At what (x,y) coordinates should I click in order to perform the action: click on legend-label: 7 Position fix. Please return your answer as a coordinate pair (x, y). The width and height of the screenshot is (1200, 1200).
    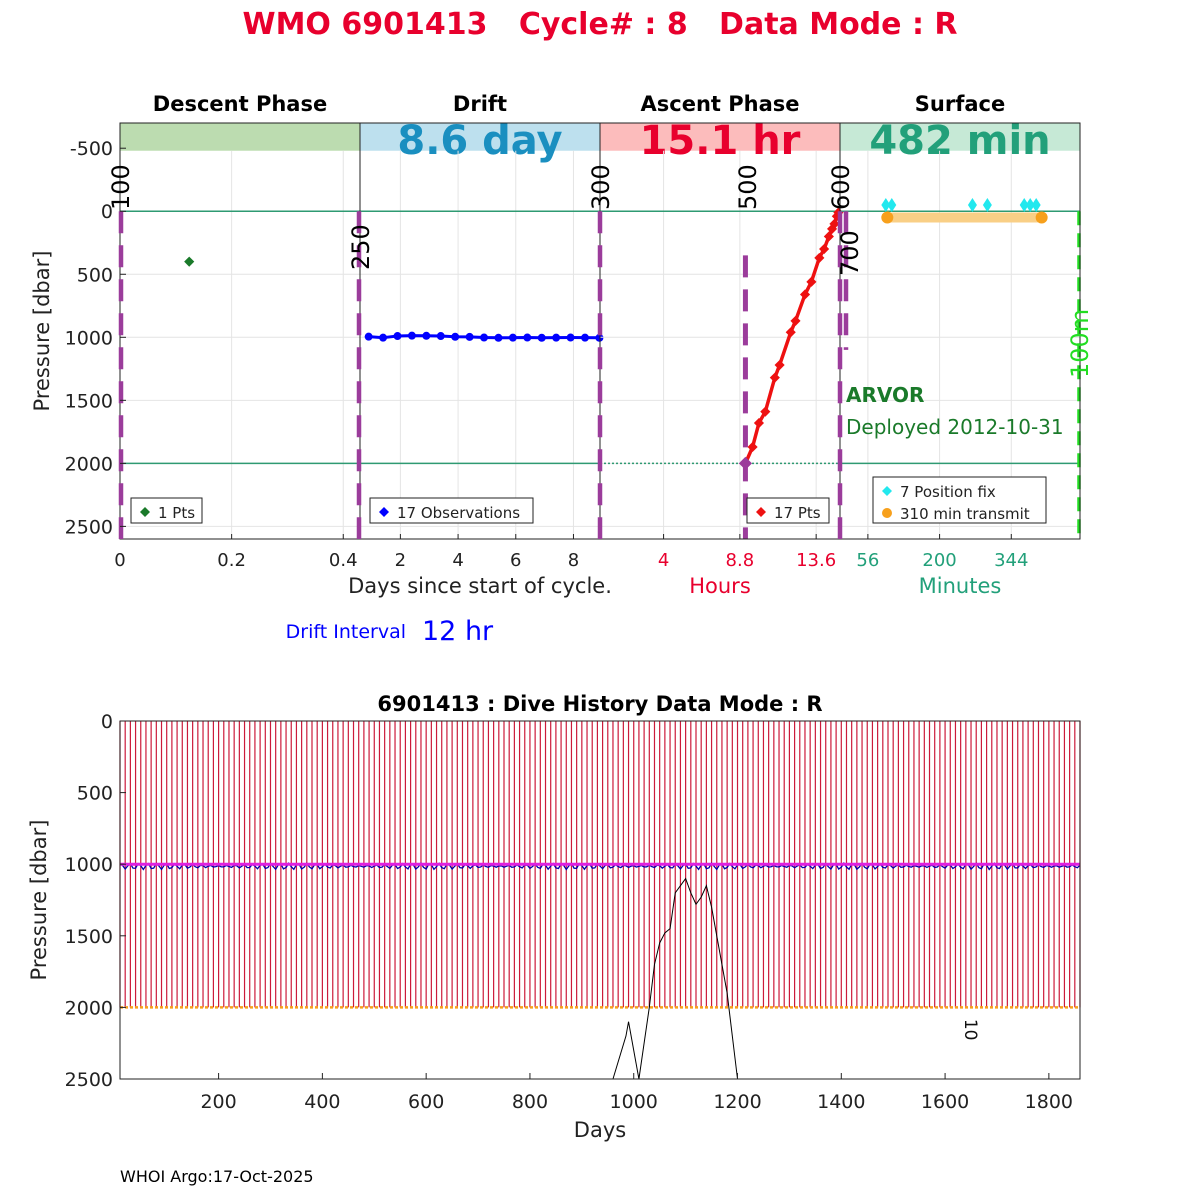
    Looking at the image, I should click on (948, 492).